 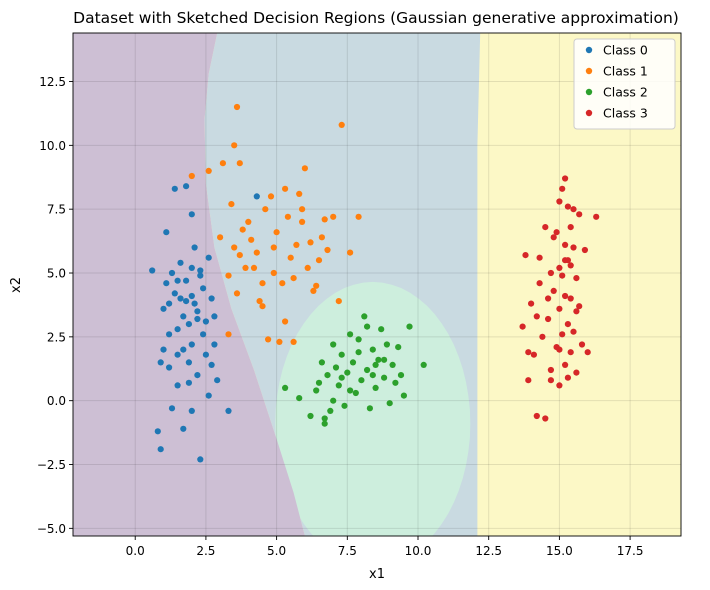 I want to click on legend-label: Class 1, so click(x=625, y=71).